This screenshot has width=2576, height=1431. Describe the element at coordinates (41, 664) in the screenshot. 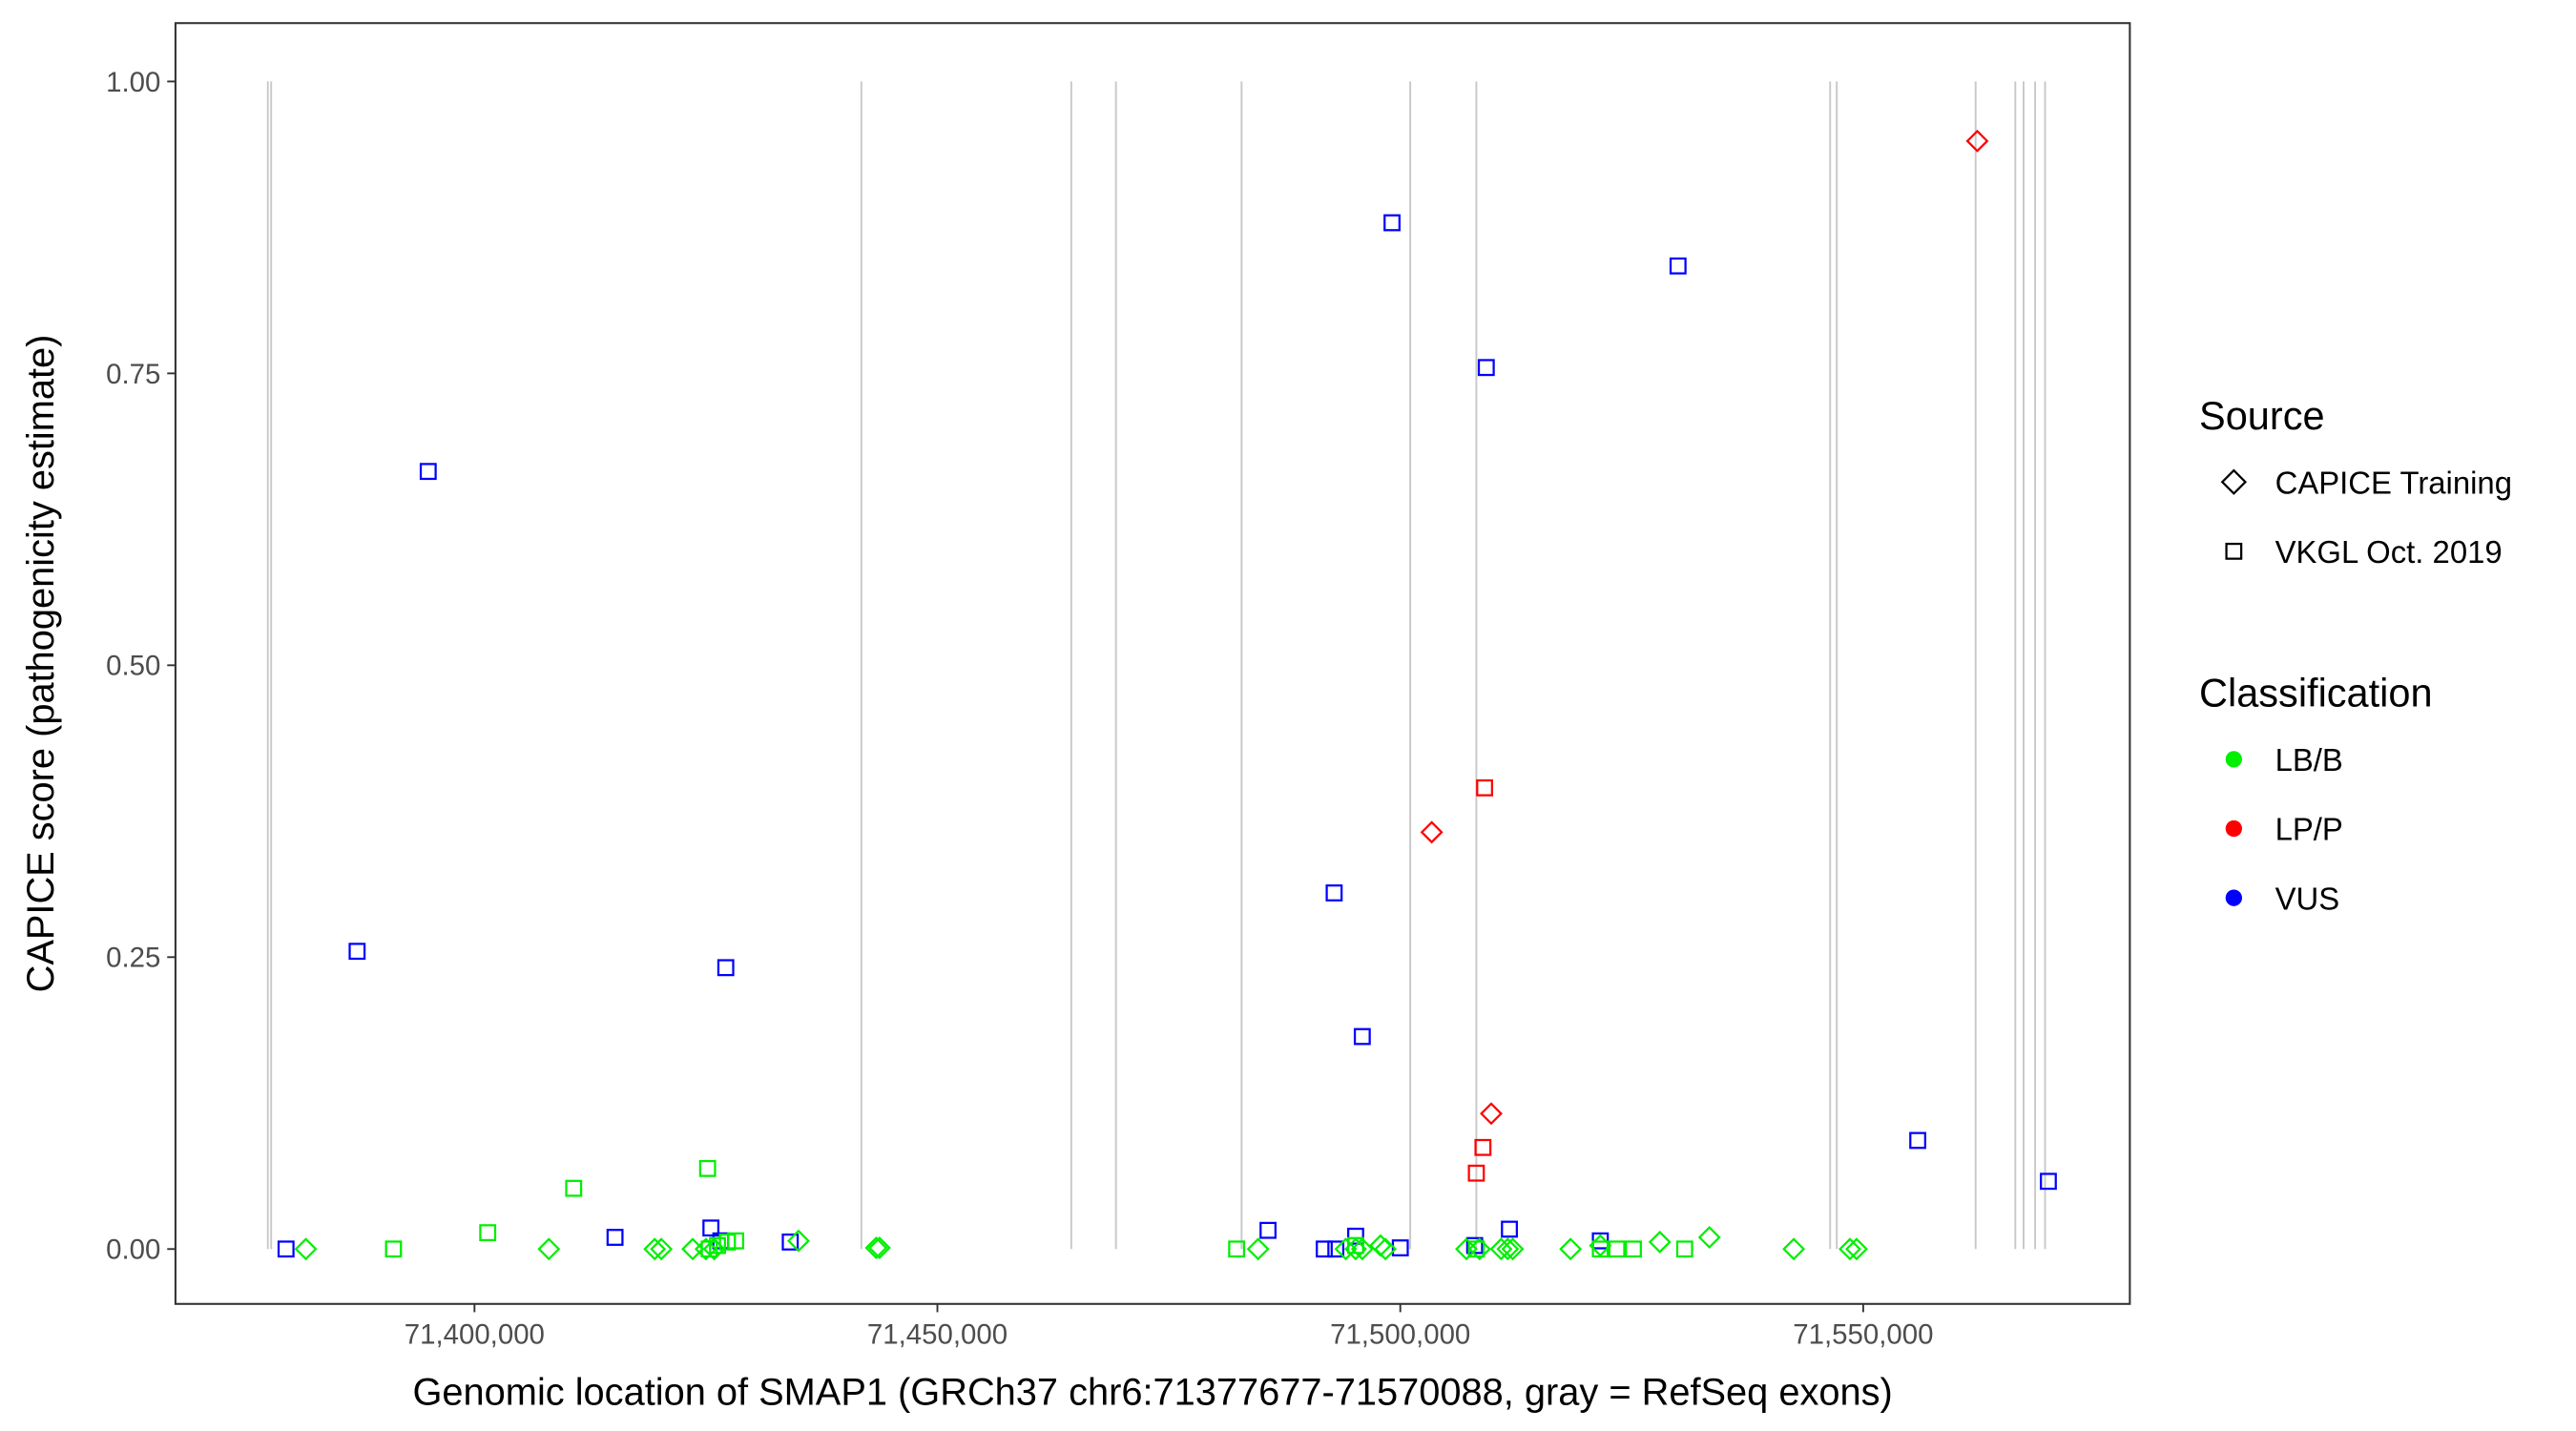

I see `y-axis-label: CAPICE score (pathogenicity estimate)` at that location.